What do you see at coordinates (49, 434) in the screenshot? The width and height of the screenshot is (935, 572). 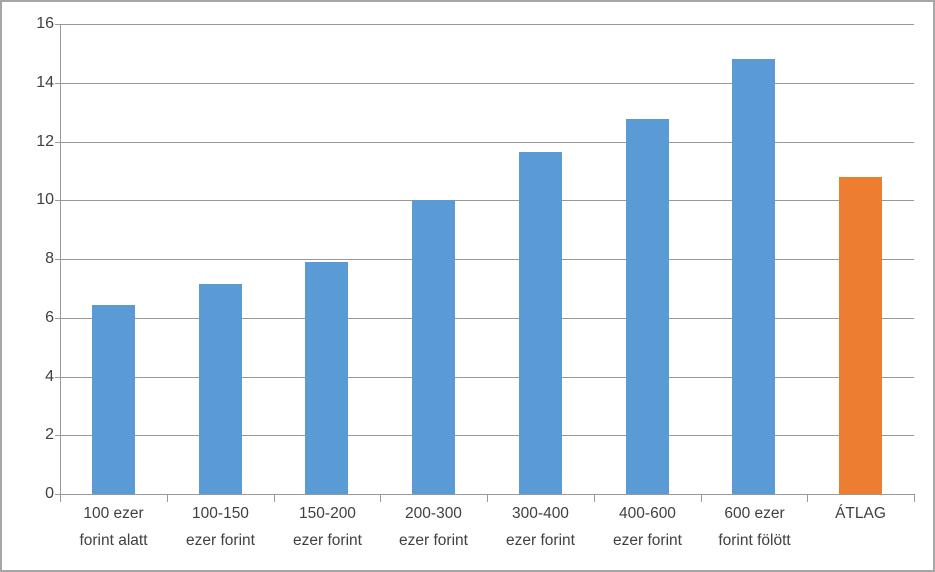 I see `y-axis-label: 2` at bounding box center [49, 434].